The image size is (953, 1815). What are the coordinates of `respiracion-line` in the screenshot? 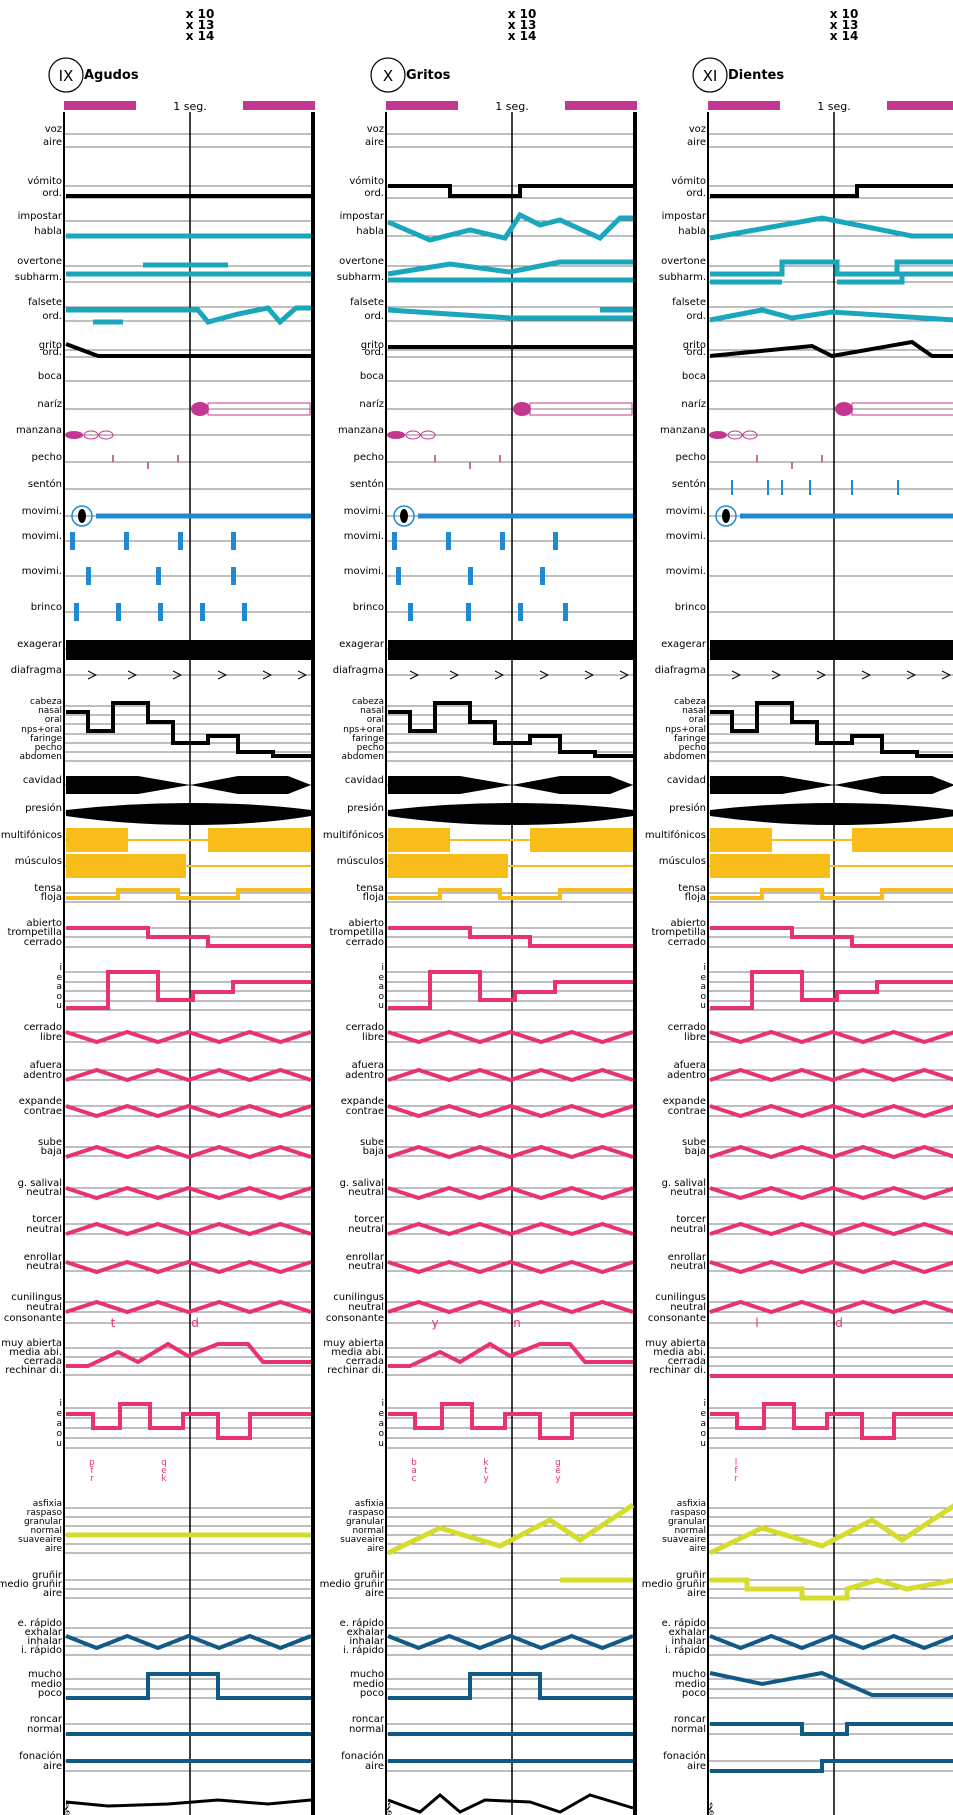 It's located at (188, 1642).